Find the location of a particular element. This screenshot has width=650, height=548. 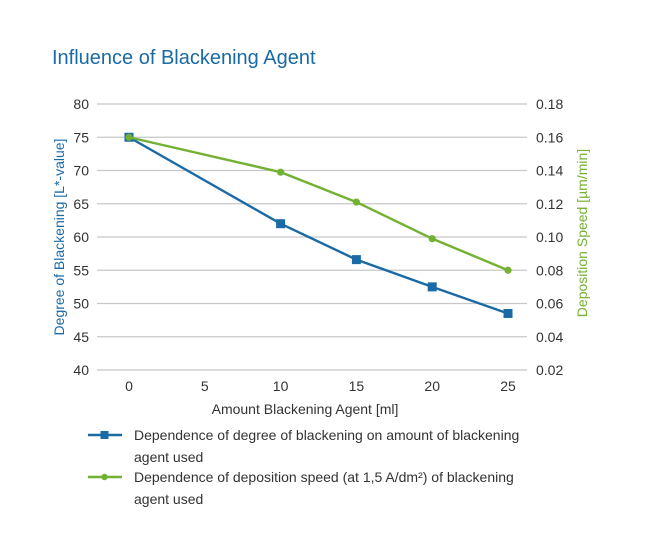

right-y-tick-label: 0.18 is located at coordinates (549, 104).